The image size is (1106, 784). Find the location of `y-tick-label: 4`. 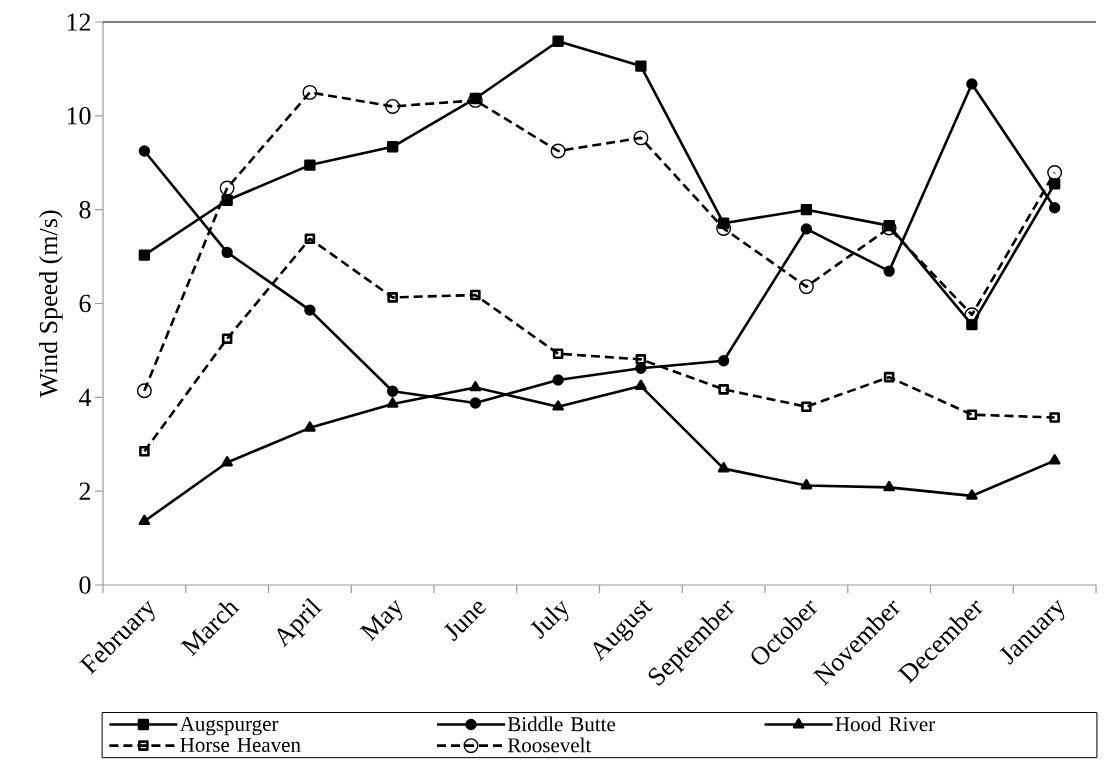

y-tick-label: 4 is located at coordinates (85, 397).